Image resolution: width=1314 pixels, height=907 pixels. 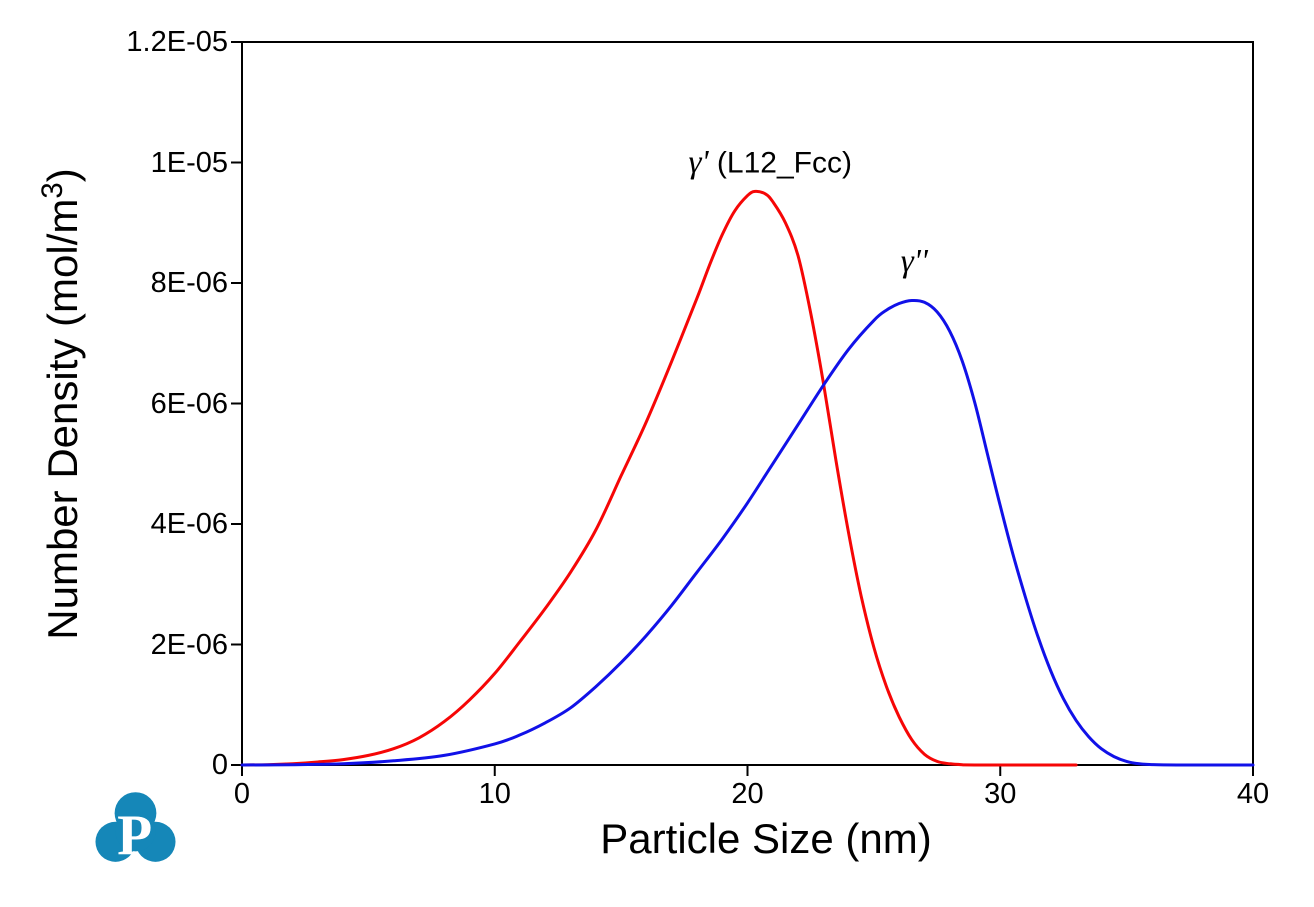 What do you see at coordinates (747, 771) in the screenshot?
I see `x-axis-ticks` at bounding box center [747, 771].